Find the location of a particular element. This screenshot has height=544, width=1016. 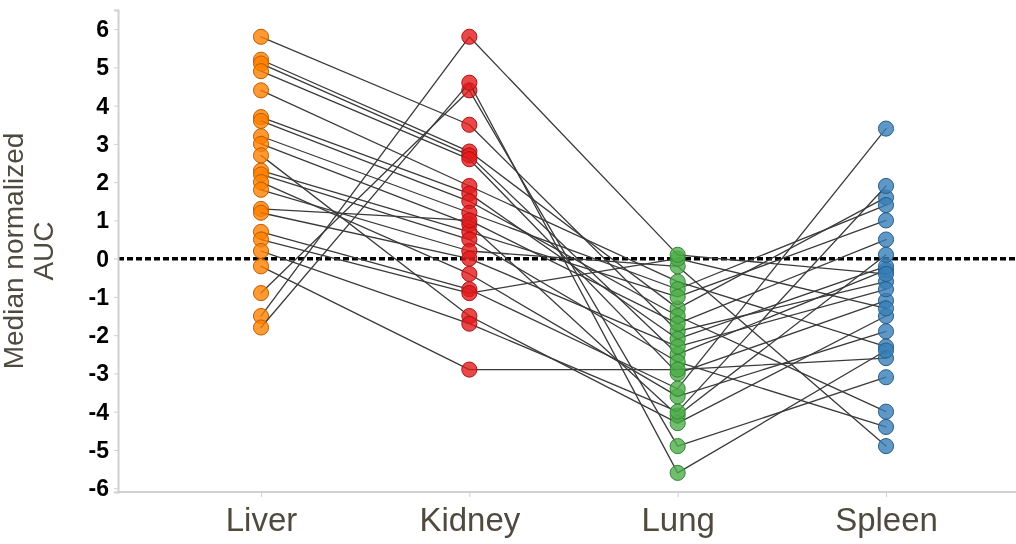

y-tick-label: -4 is located at coordinates (99, 411).